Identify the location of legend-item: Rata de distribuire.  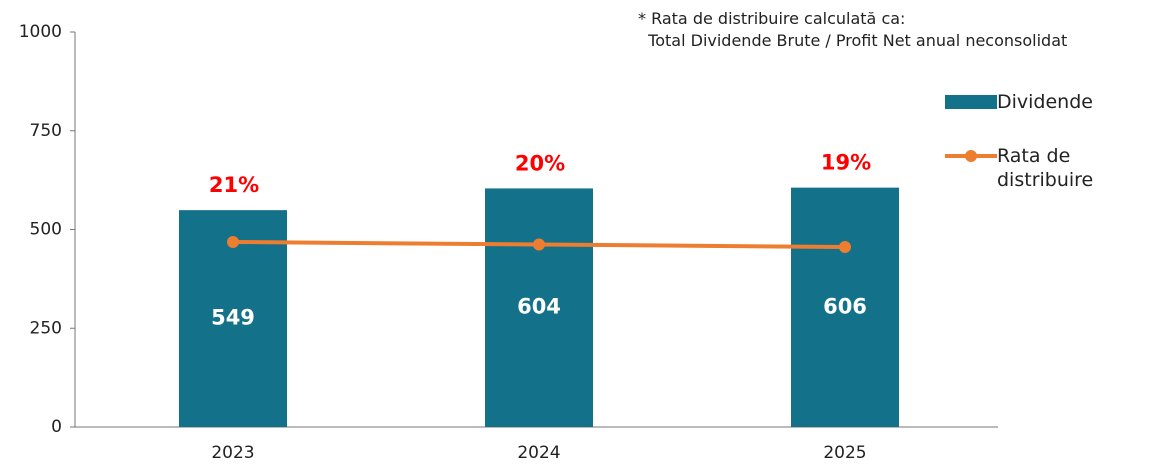
(1031, 168).